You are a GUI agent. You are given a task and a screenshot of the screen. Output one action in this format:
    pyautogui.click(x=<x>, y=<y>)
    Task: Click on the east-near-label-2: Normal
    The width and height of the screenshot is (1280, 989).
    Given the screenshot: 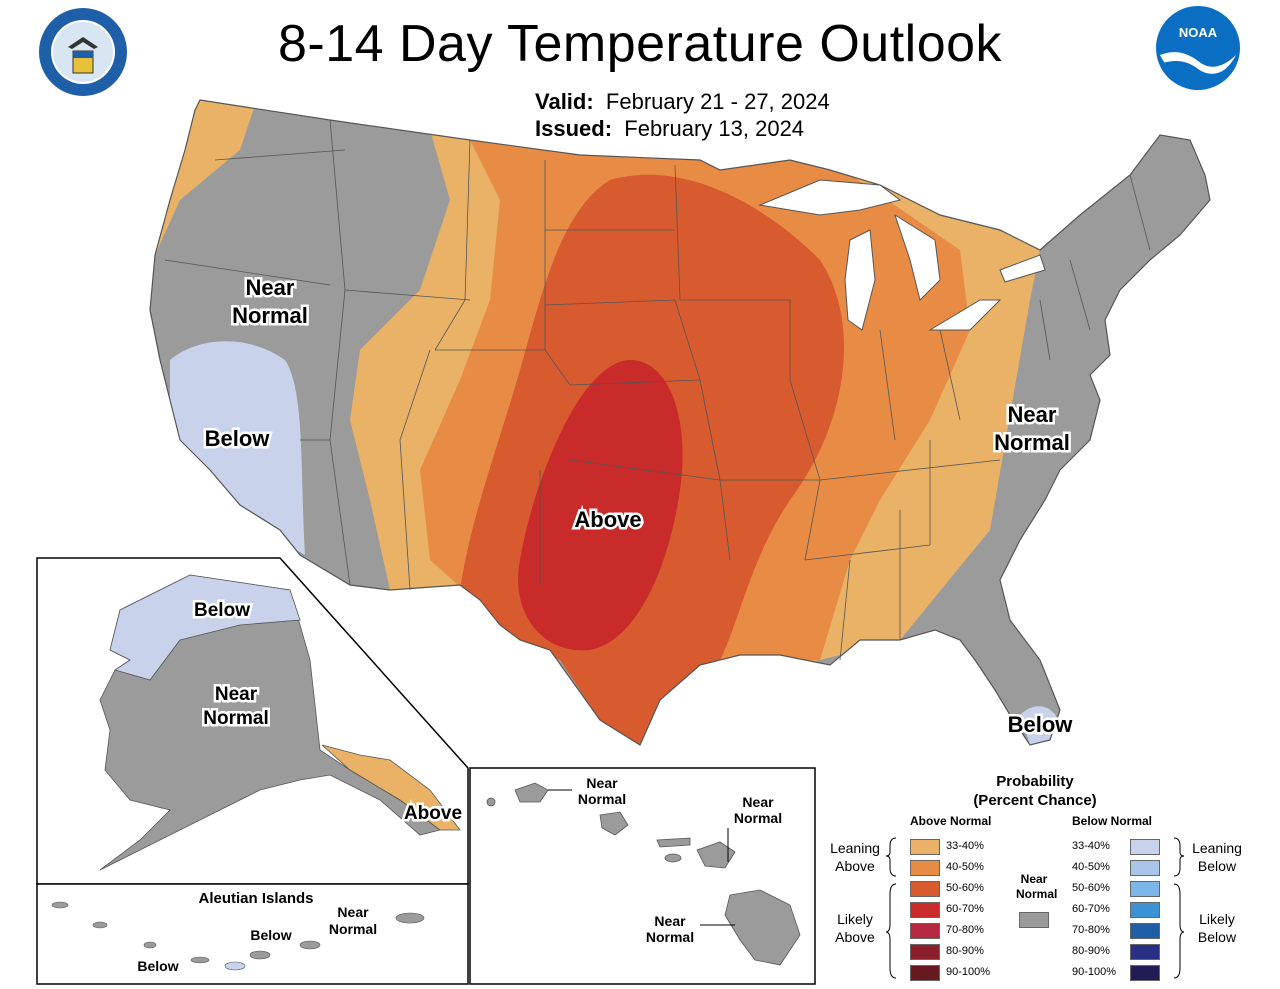 What is the action you would take?
    pyautogui.click(x=1032, y=442)
    